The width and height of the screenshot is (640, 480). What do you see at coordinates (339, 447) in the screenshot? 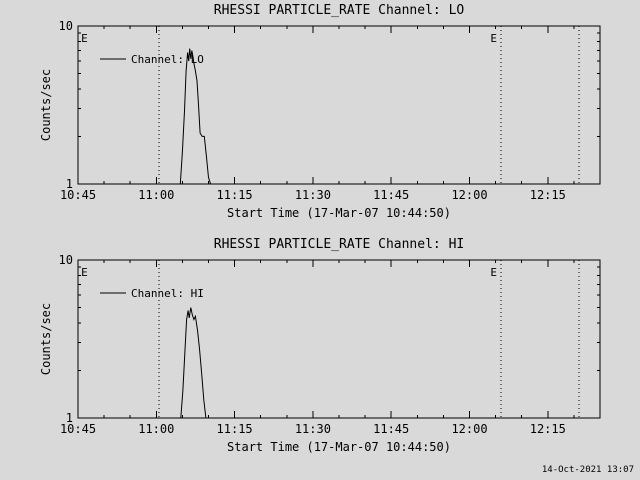
I see `x-axis-label-hi: Start Time (17-Mar-07 10:44:50)` at bounding box center [339, 447].